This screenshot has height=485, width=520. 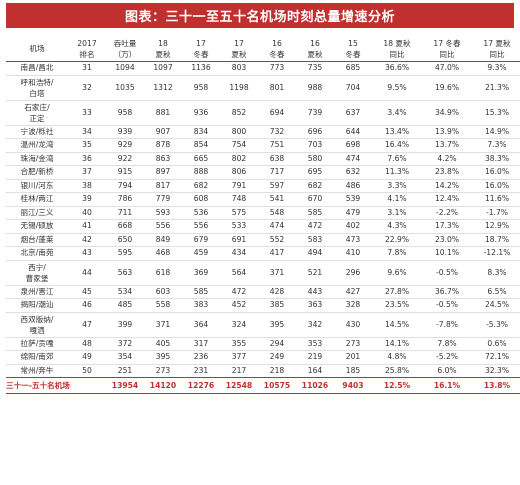 I want to click on total-cell: 14120, so click(x=163, y=385).